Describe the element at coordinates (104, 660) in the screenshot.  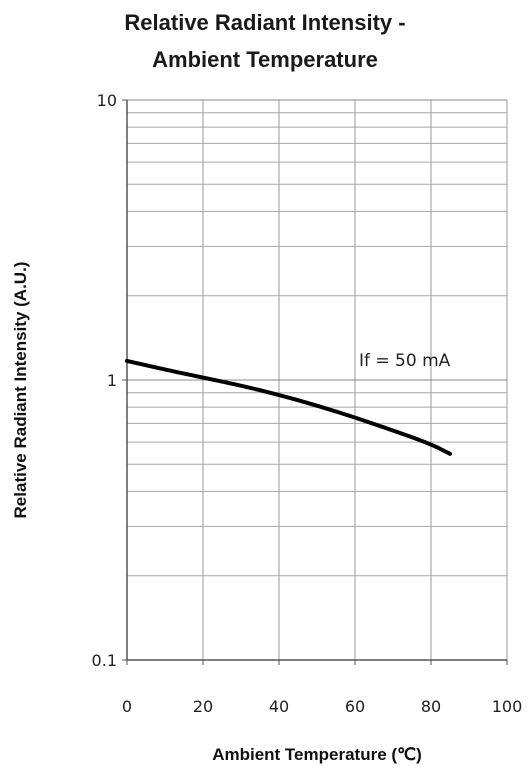
I see `y-tick-label: 0.1` at that location.